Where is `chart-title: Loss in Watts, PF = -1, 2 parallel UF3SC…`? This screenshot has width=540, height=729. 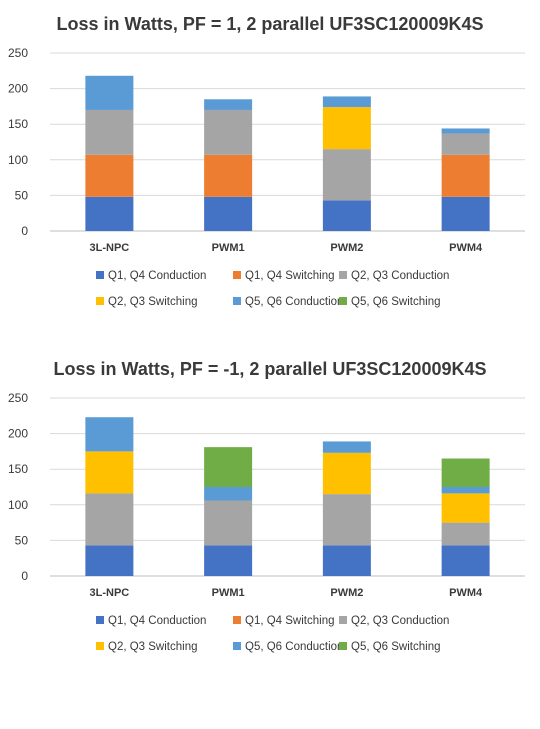
chart-title: Loss in Watts, PF = -1, 2 parallel UF3SC… is located at coordinates (269, 369).